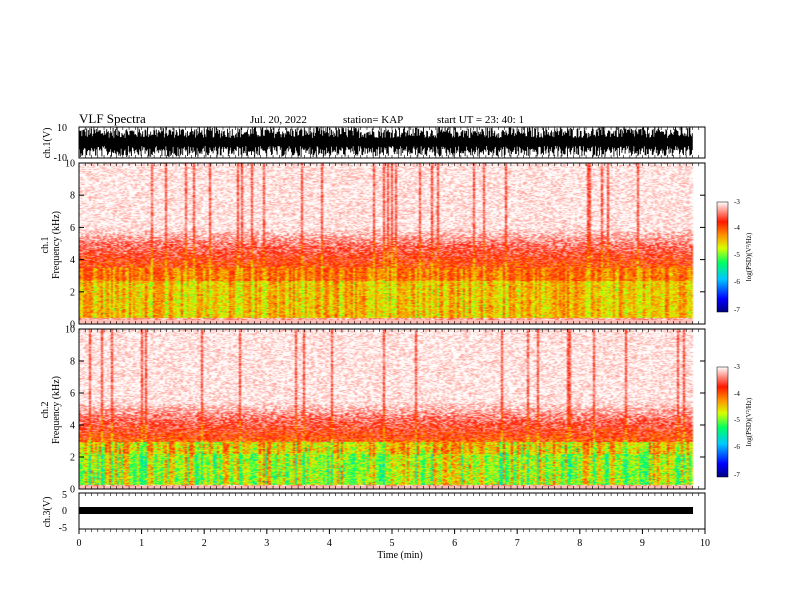 This screenshot has height=612, width=792. I want to click on time-tick-label: 3, so click(266, 543).